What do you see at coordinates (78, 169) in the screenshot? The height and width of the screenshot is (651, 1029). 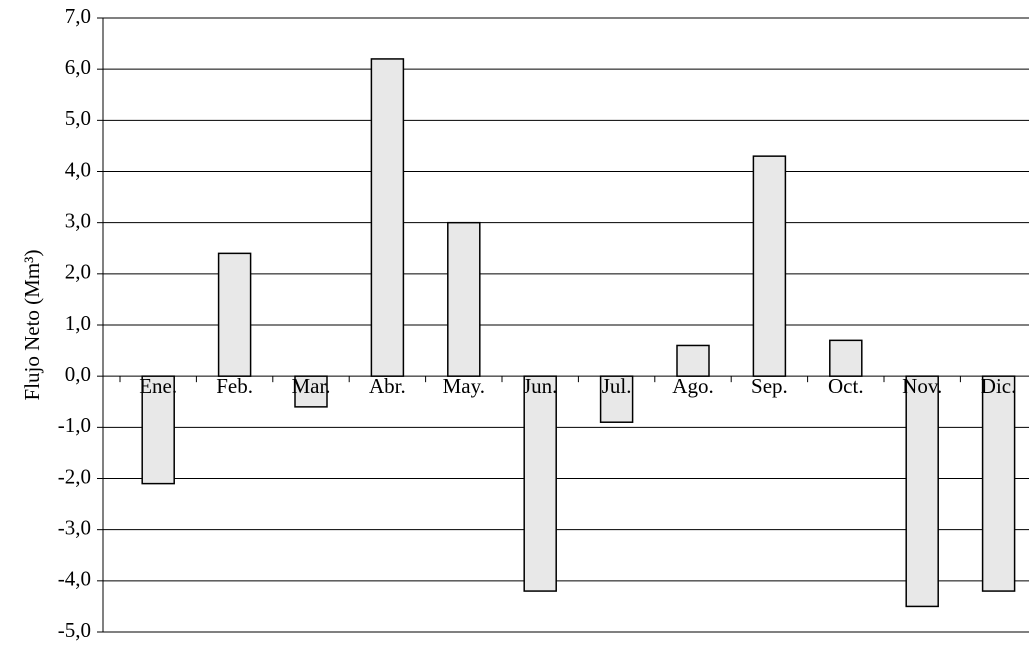 I see `y-tick-label: 4,0` at bounding box center [78, 169].